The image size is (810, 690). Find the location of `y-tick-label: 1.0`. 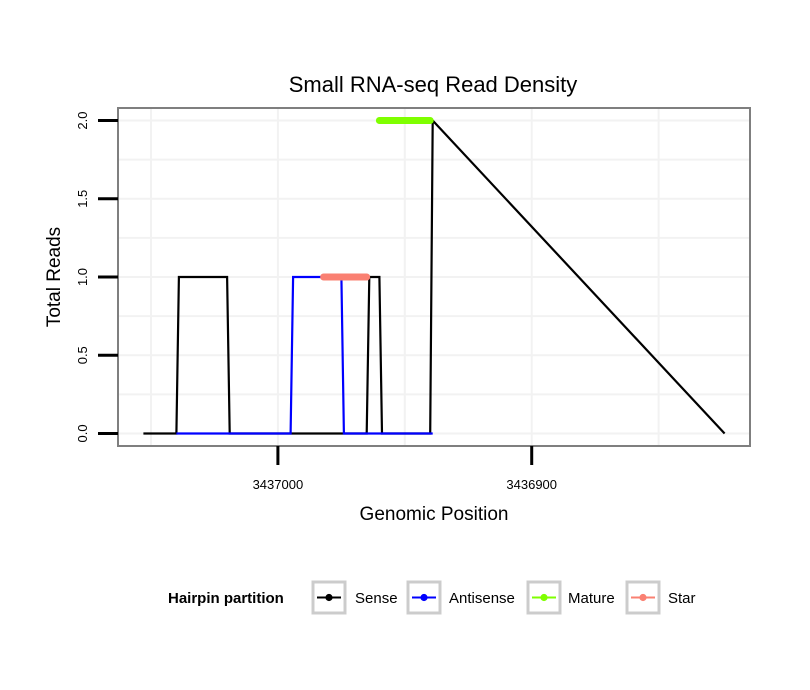

y-tick-label: 1.0 is located at coordinates (82, 277).